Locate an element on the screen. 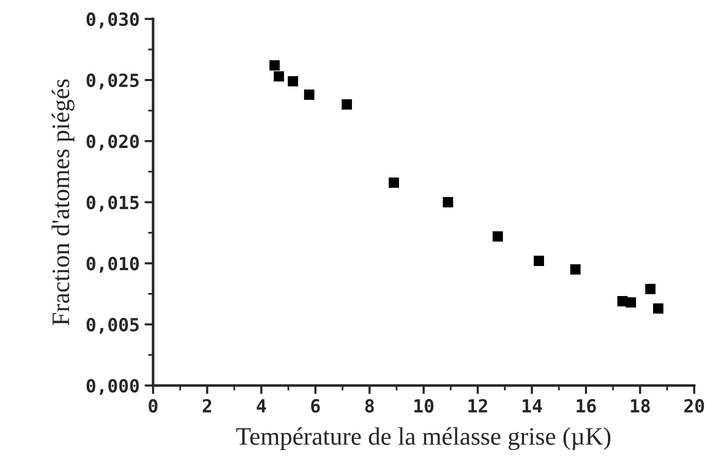  x-tick-label: 2 is located at coordinates (207, 405).